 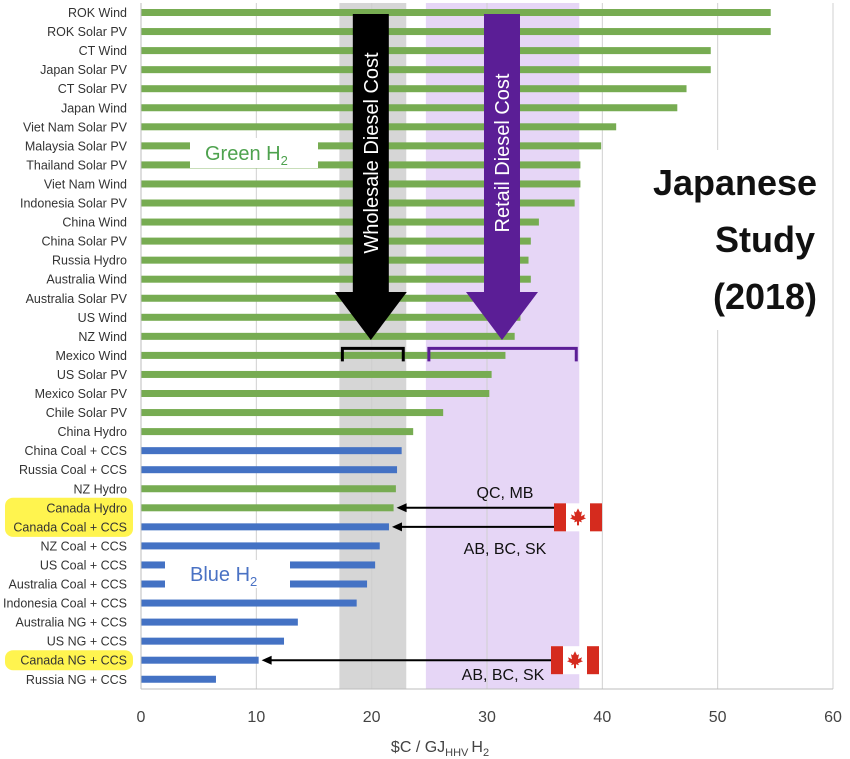 I want to click on category-label: ROK Solar PV, so click(x=87, y=32).